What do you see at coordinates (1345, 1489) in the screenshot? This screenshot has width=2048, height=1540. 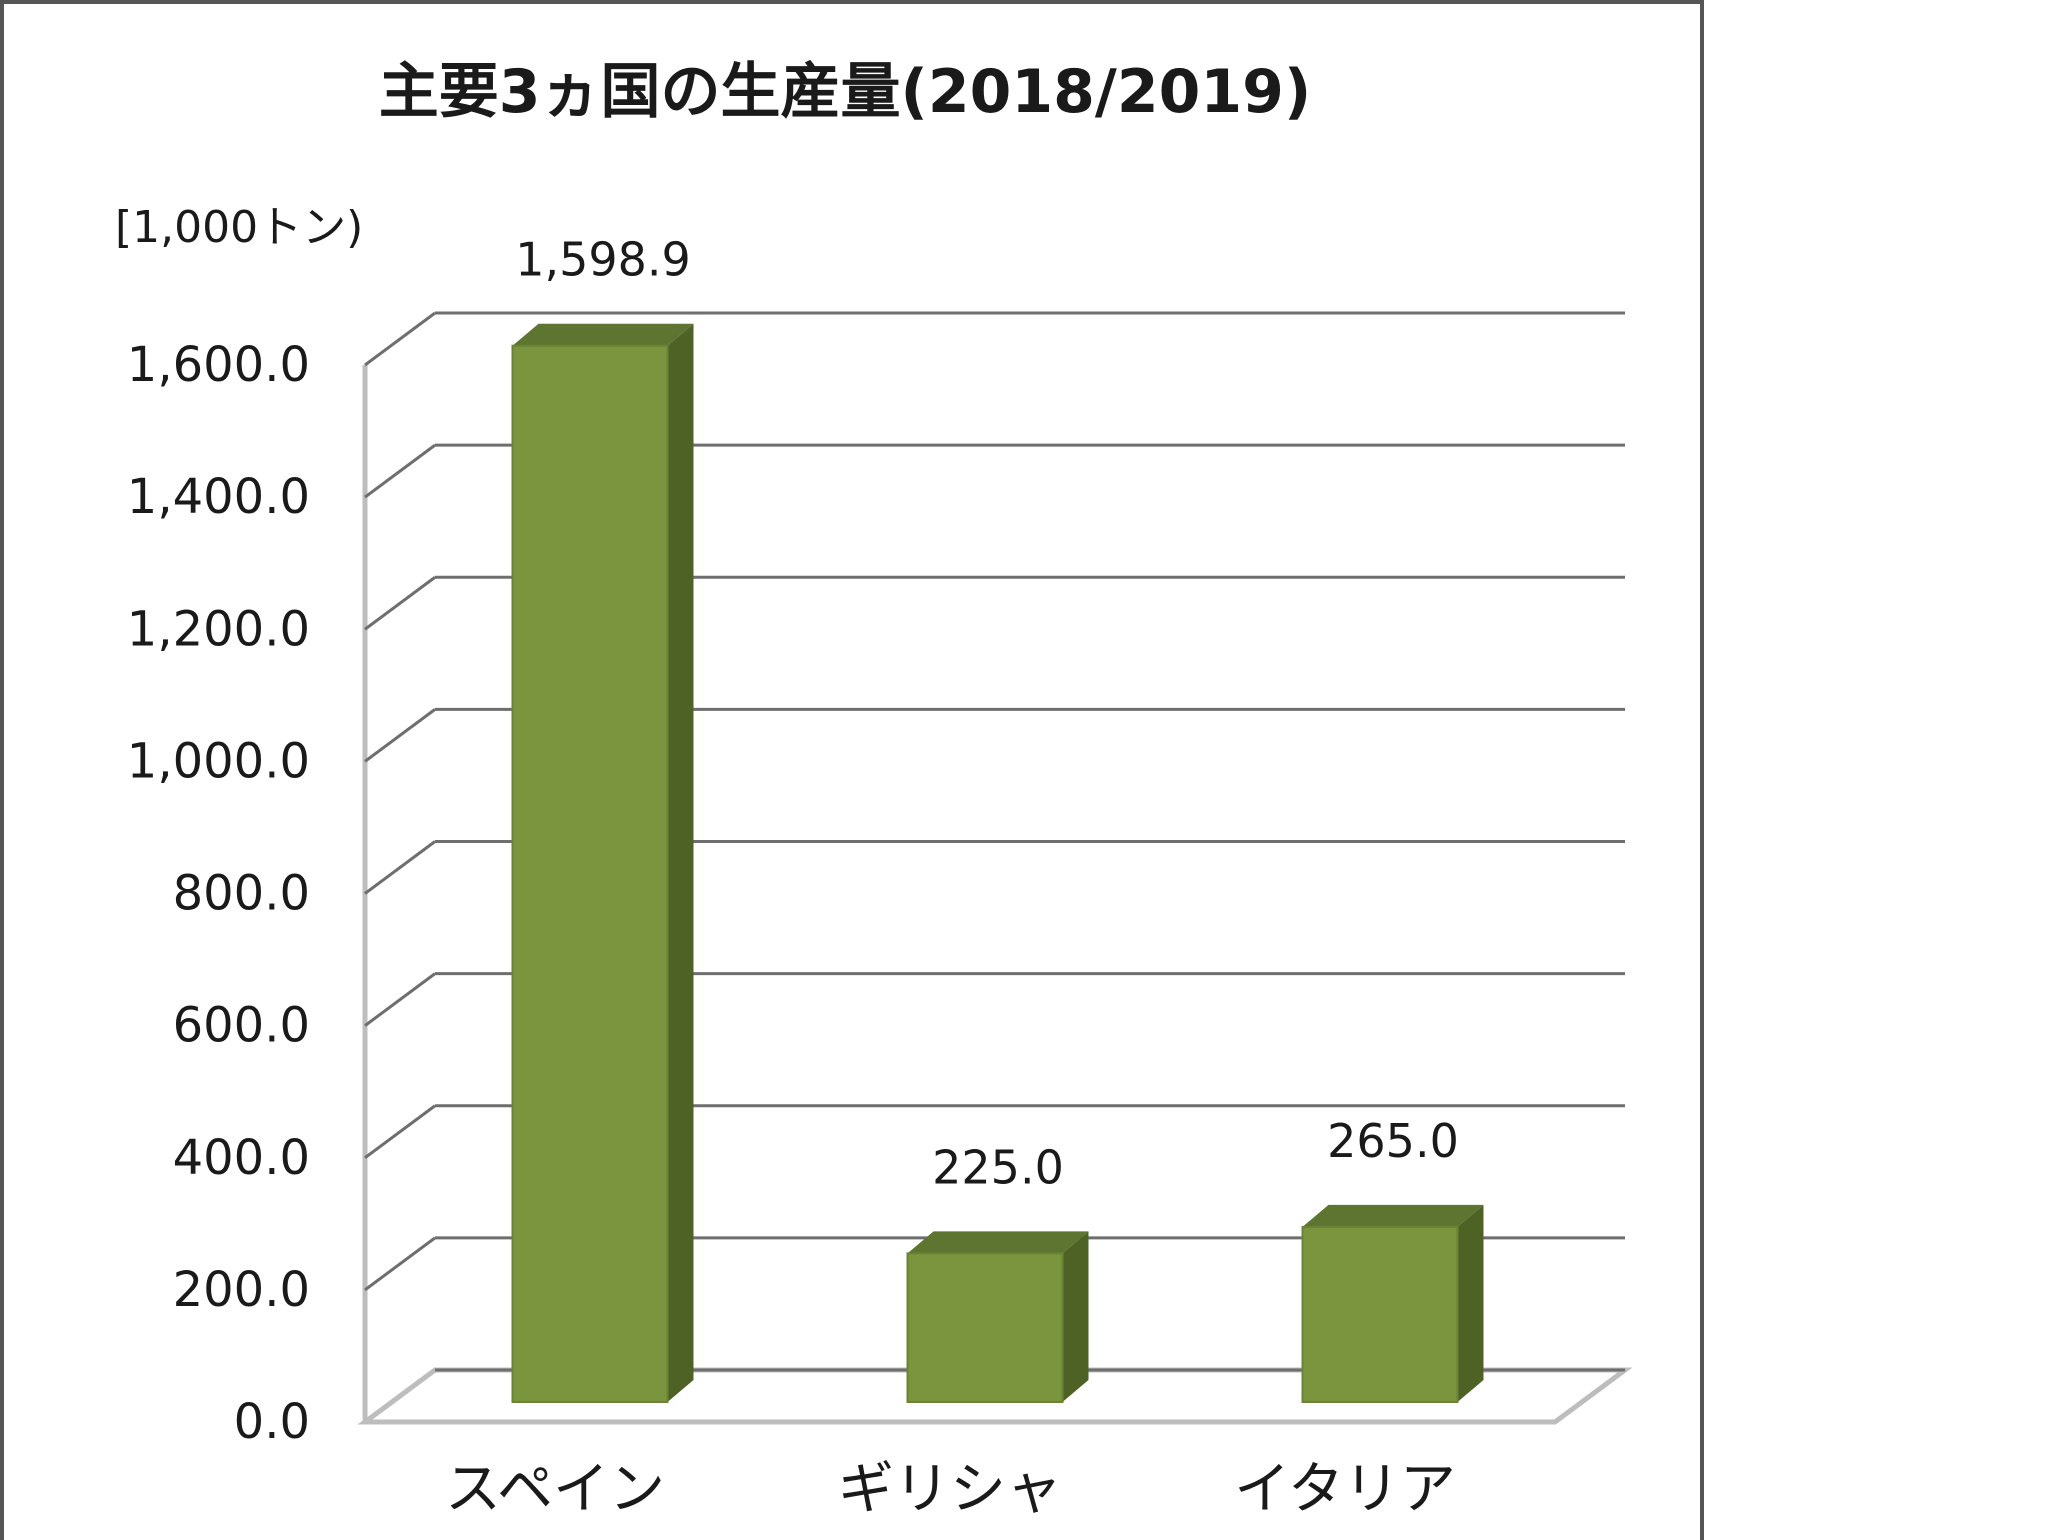 I see `x-tick-label: イタリア` at bounding box center [1345, 1489].